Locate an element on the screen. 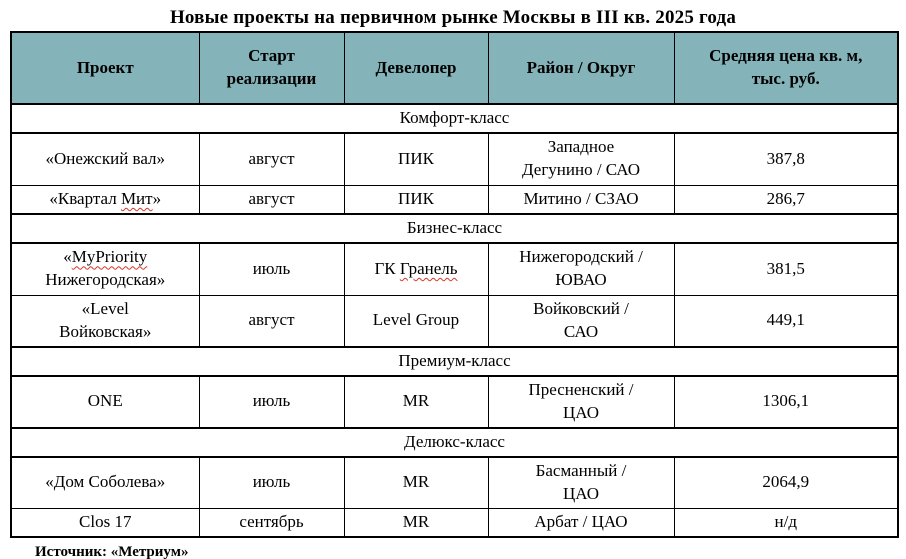 The image size is (906, 559). cell-price: 1306,1 is located at coordinates (786, 402).